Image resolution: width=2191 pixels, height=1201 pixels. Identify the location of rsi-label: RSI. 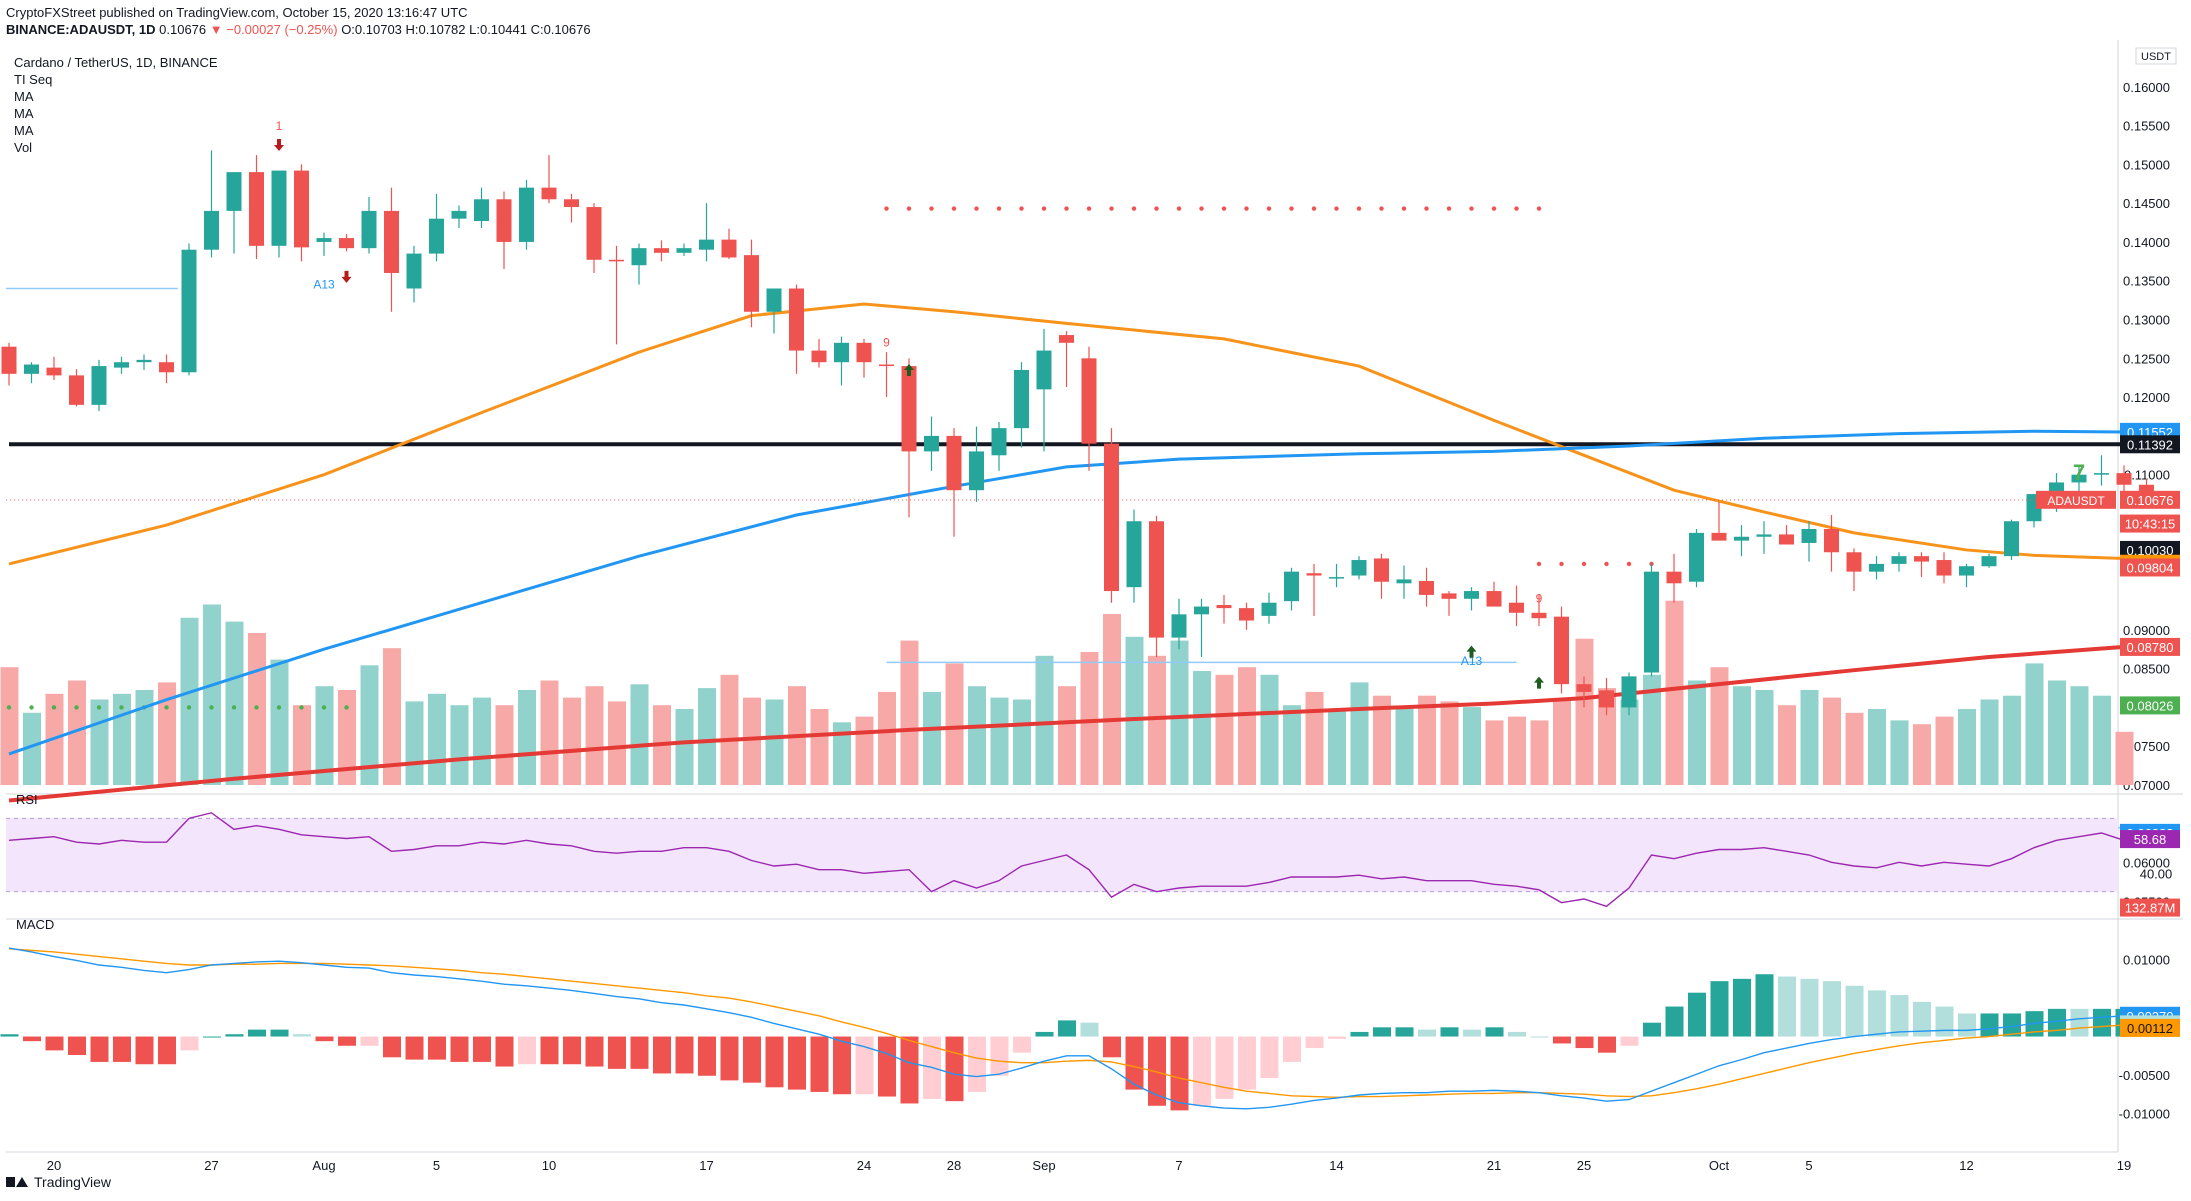
(27, 799).